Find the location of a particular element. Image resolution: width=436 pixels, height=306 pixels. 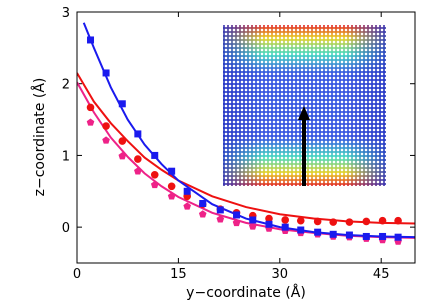

x-tick-label: 30 is located at coordinates (280, 274).